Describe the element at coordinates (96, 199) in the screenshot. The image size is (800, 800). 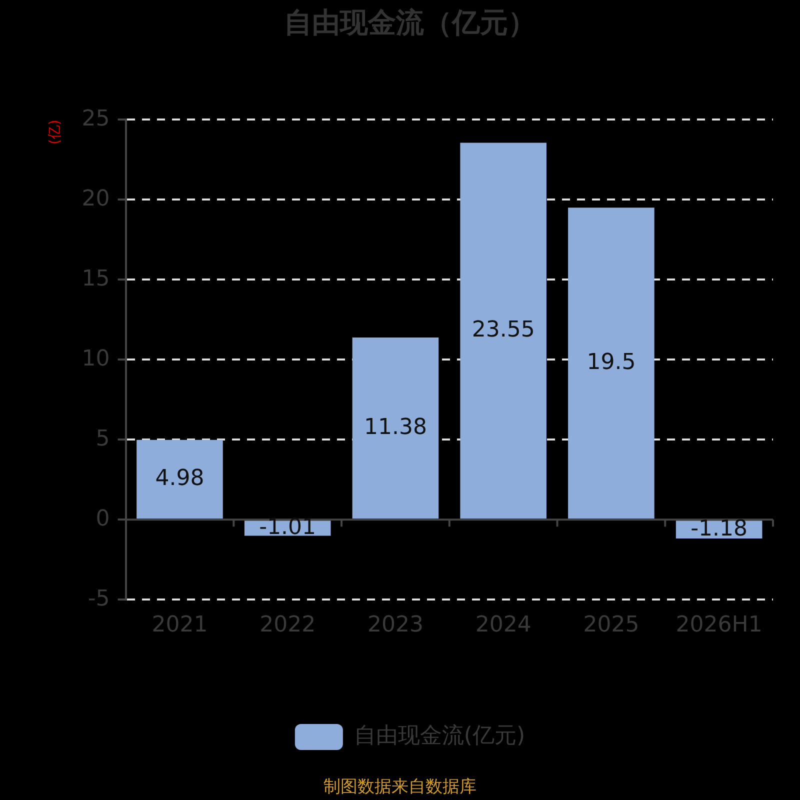
I see `y-tick-label: 20` at that location.